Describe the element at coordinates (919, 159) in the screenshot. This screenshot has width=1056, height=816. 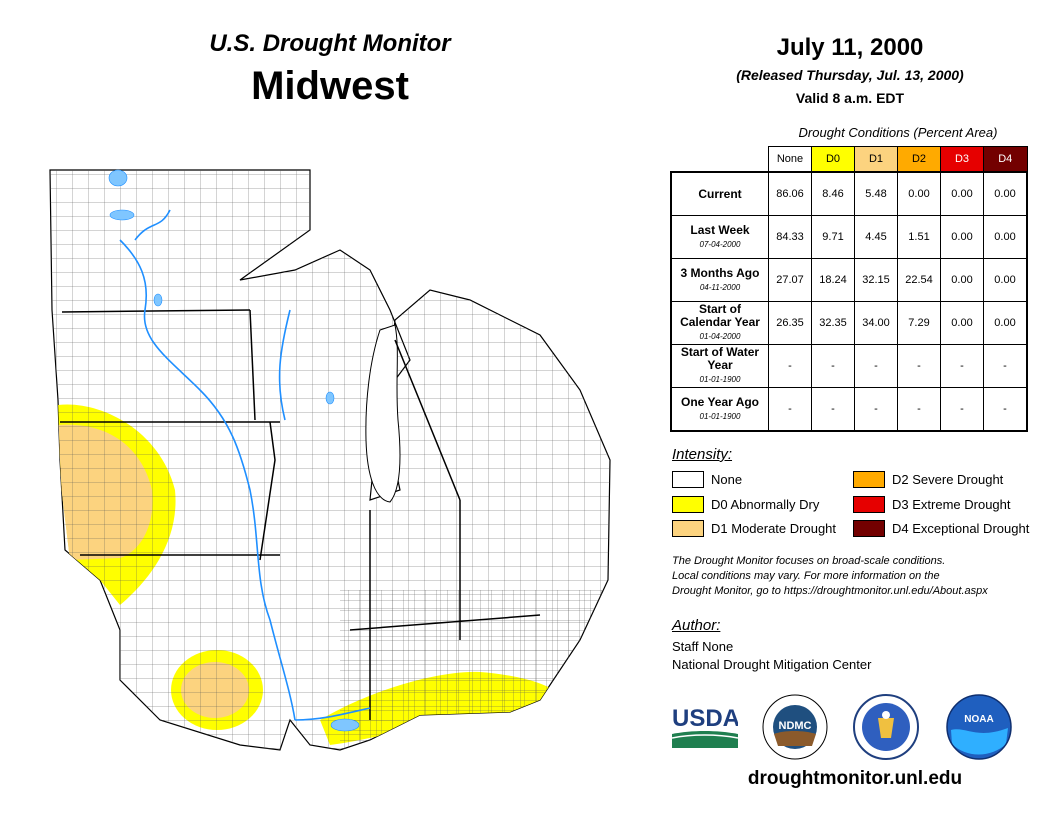
I see `col-header: D2` at that location.